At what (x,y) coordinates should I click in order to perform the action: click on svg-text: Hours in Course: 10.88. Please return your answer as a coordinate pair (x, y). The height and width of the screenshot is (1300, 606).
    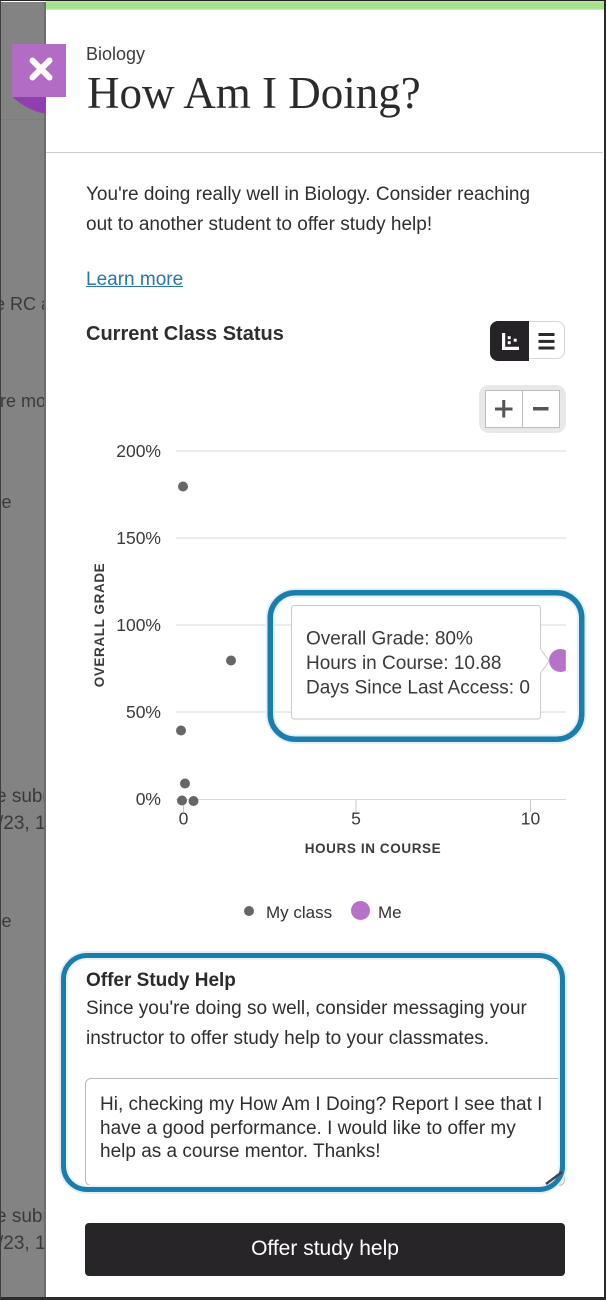
    Looking at the image, I should click on (403, 663).